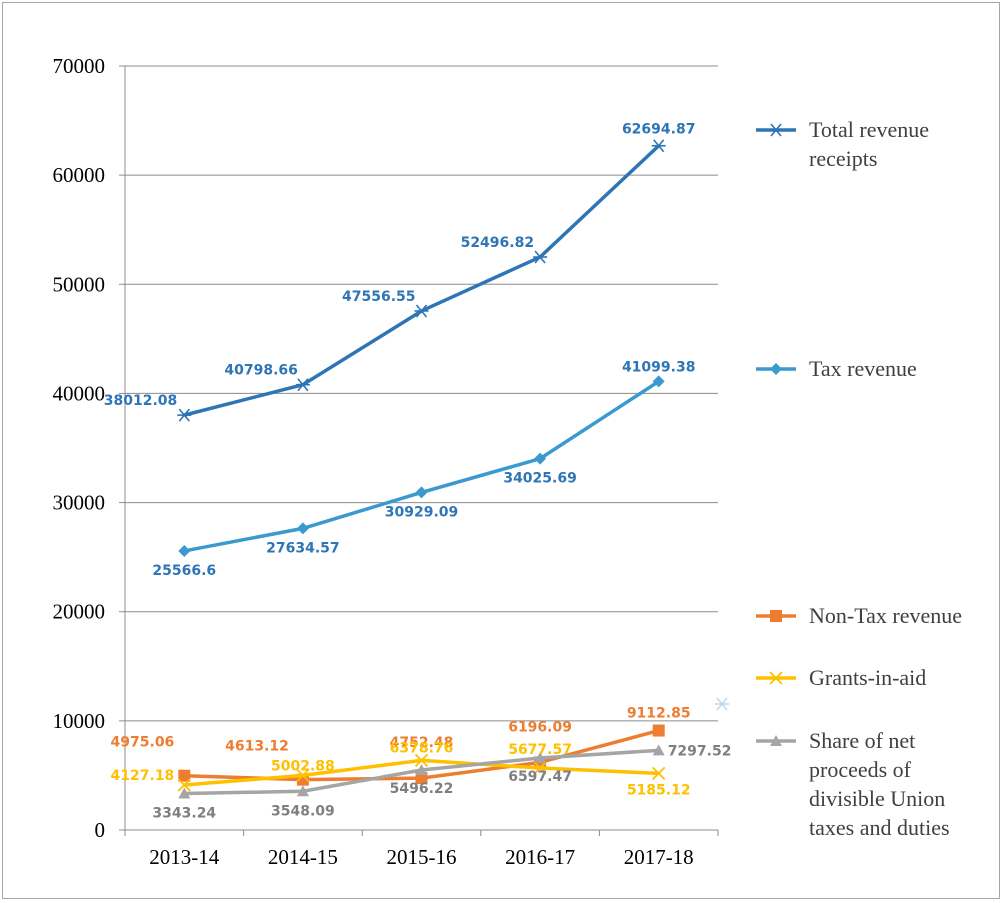 The height and width of the screenshot is (903, 1004). Describe the element at coordinates (379, 297) in the screenshot. I see `data-label: 47556.55` at that location.